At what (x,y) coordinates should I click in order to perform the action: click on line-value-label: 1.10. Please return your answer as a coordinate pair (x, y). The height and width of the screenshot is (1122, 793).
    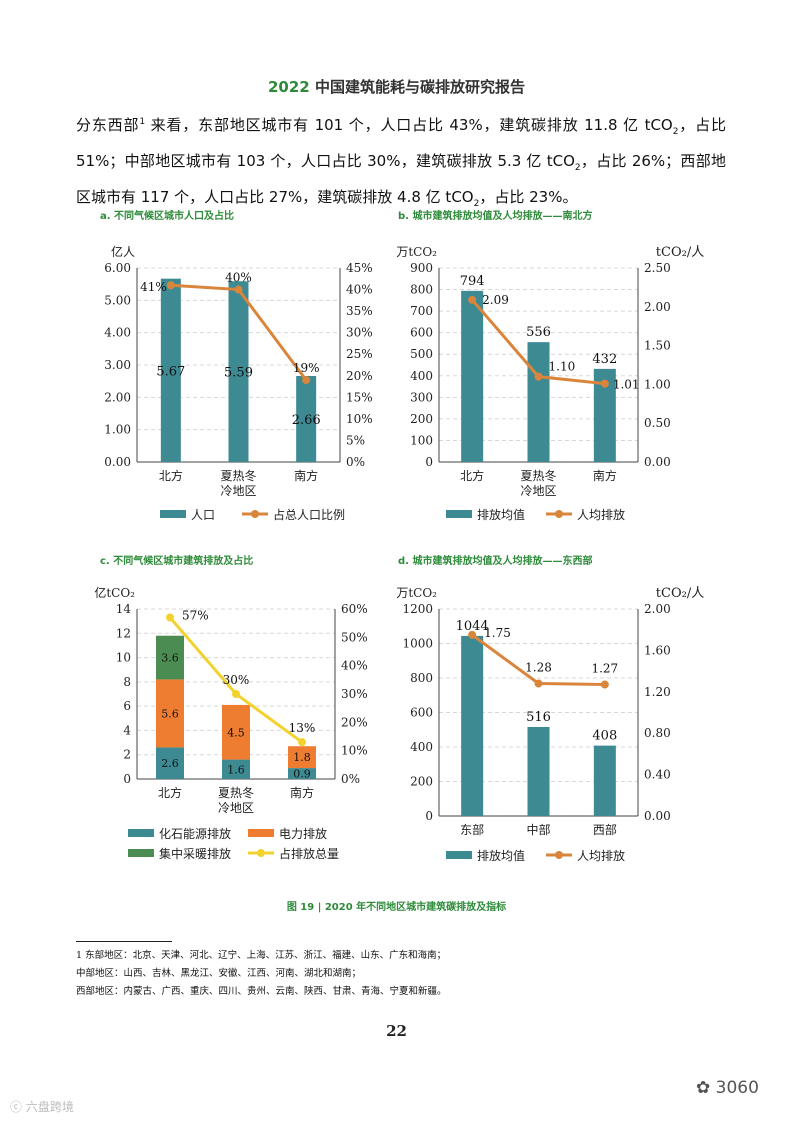
    Looking at the image, I should click on (562, 367).